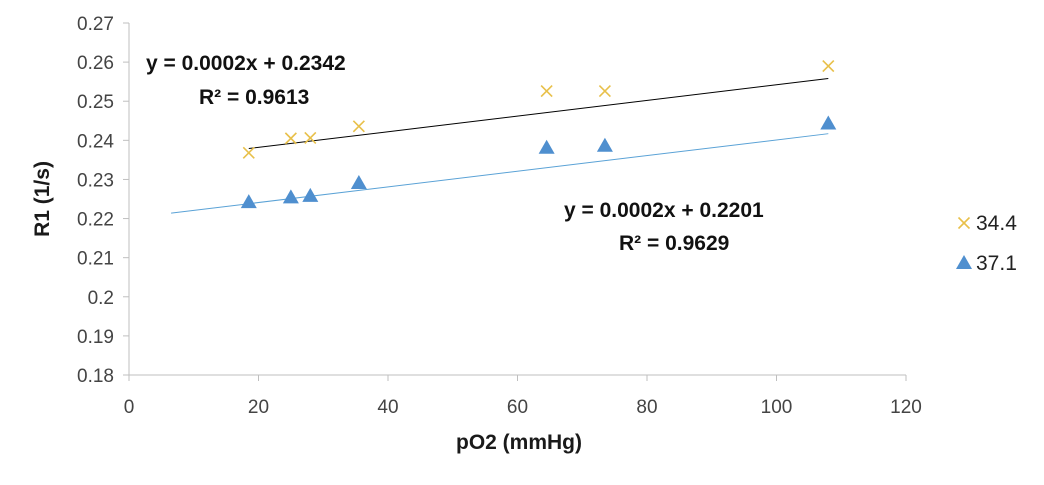  I want to click on series2-equation: y = 0.0002x + 0.2201, so click(664, 210).